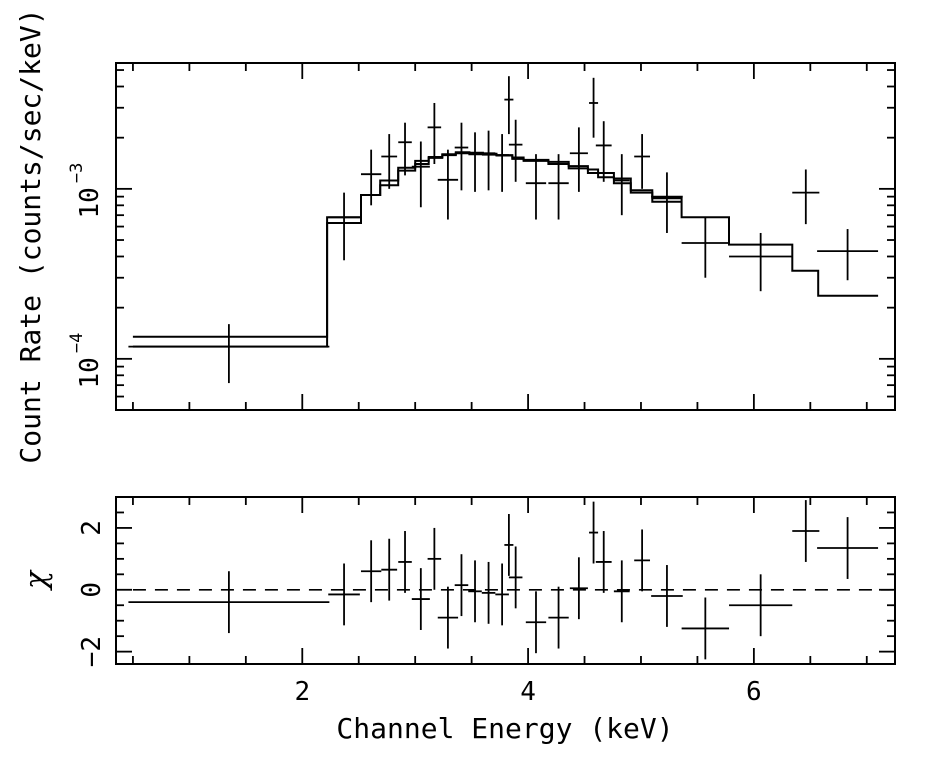 The width and height of the screenshot is (947, 769). Describe the element at coordinates (77, 173) in the screenshot. I see `y-tick-label-exponent: −3` at that location.